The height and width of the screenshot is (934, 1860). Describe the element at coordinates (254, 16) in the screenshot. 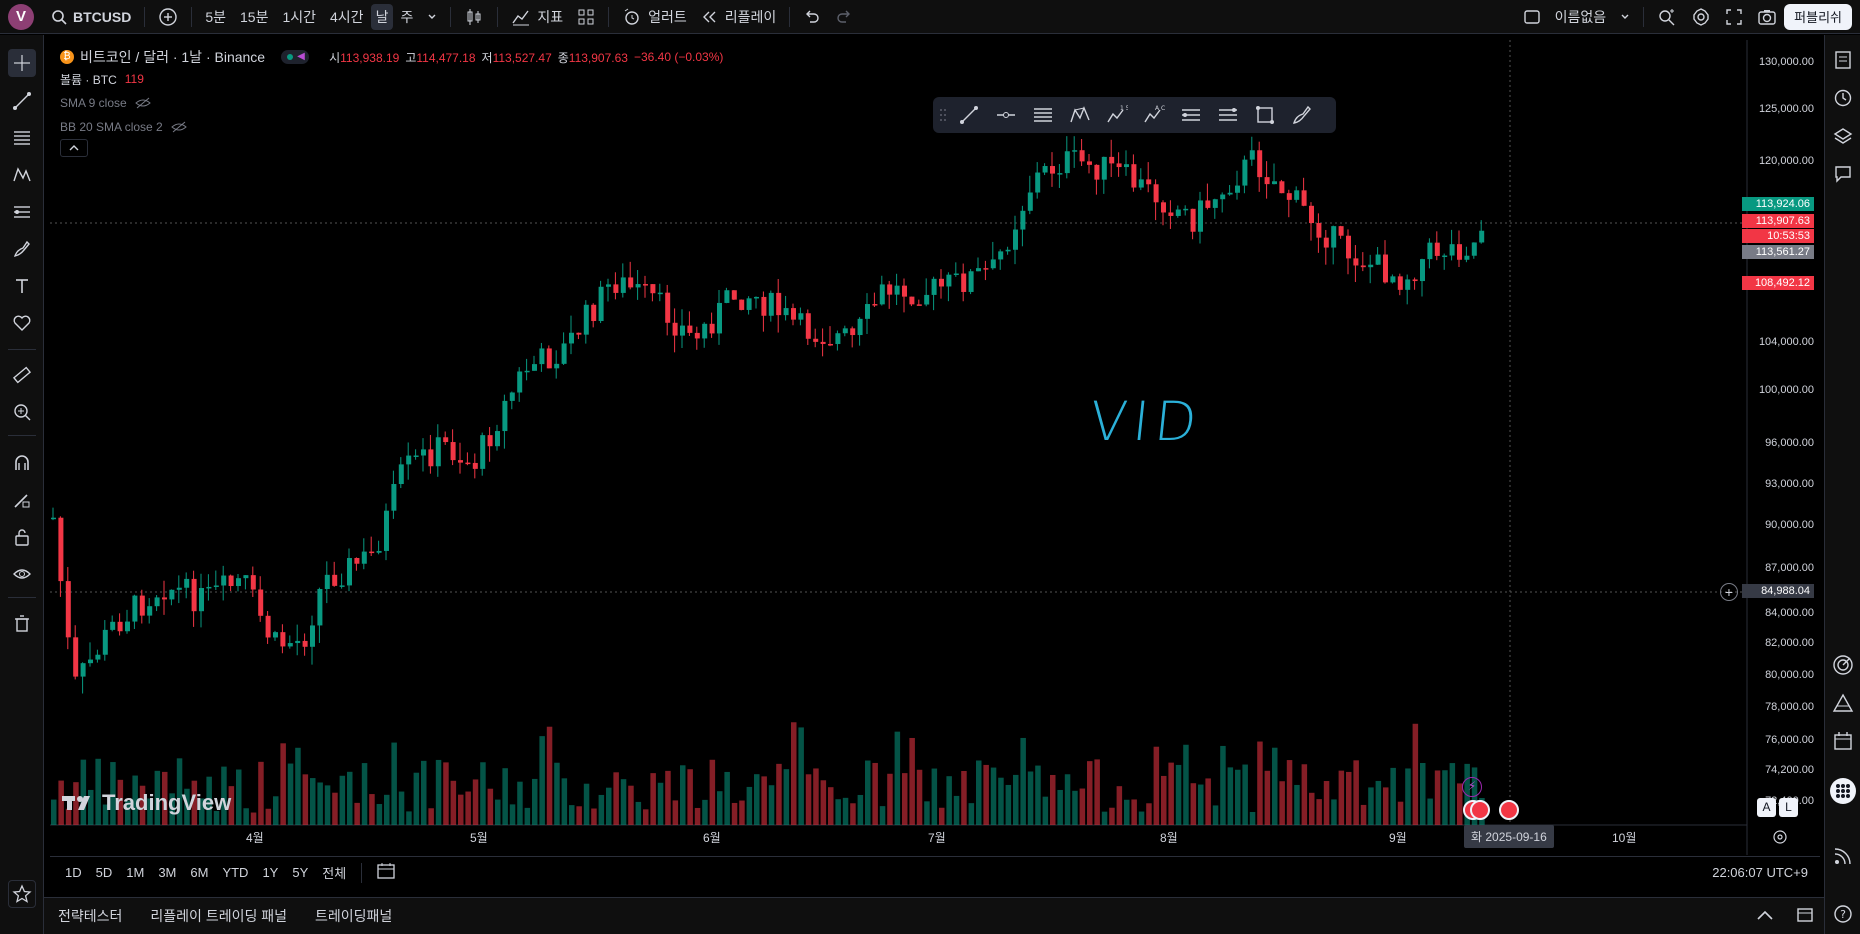

I see `interval-15m: 15분` at that location.